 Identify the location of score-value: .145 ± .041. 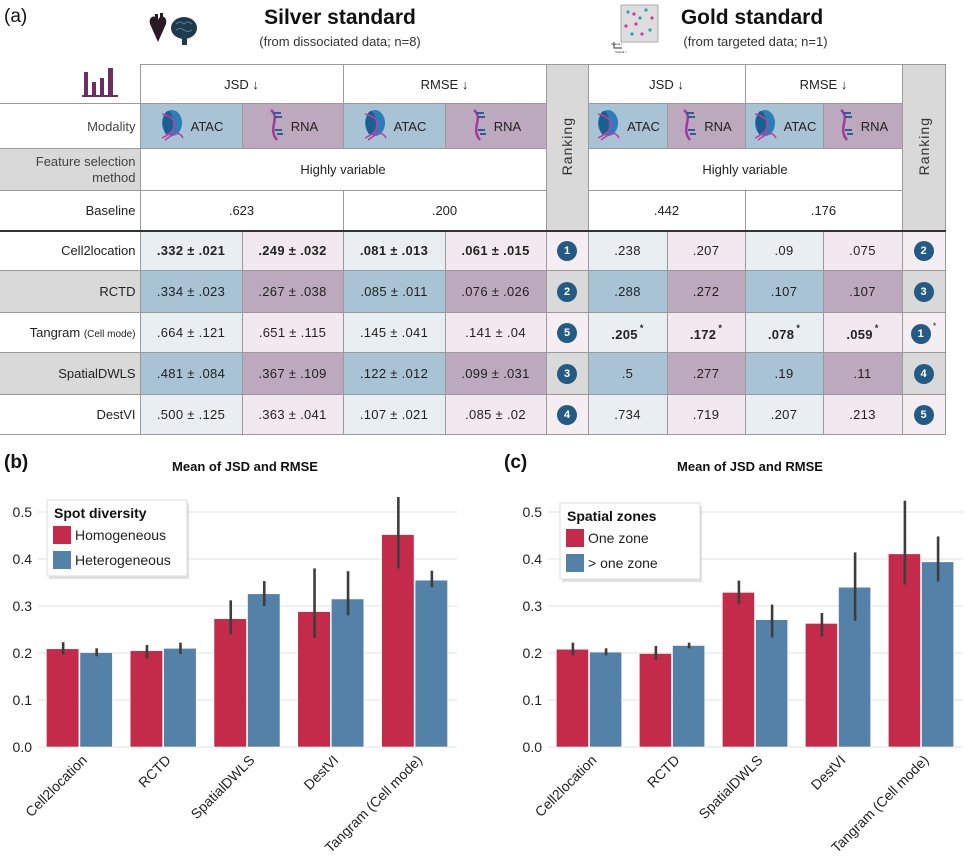
(394, 332).